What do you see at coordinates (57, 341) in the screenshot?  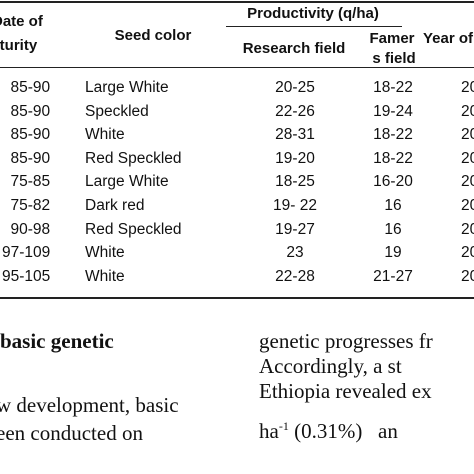 I see `section-heading: basic genetic` at bounding box center [57, 341].